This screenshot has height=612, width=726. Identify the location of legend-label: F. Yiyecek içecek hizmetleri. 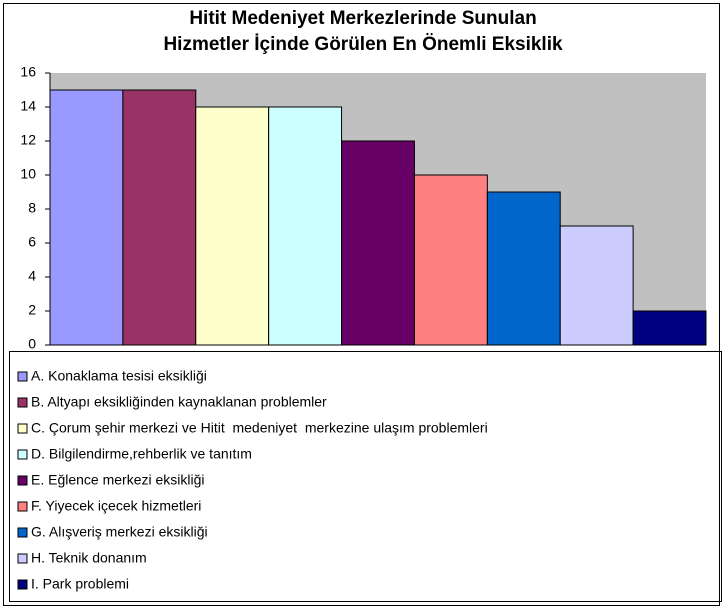
(116, 506).